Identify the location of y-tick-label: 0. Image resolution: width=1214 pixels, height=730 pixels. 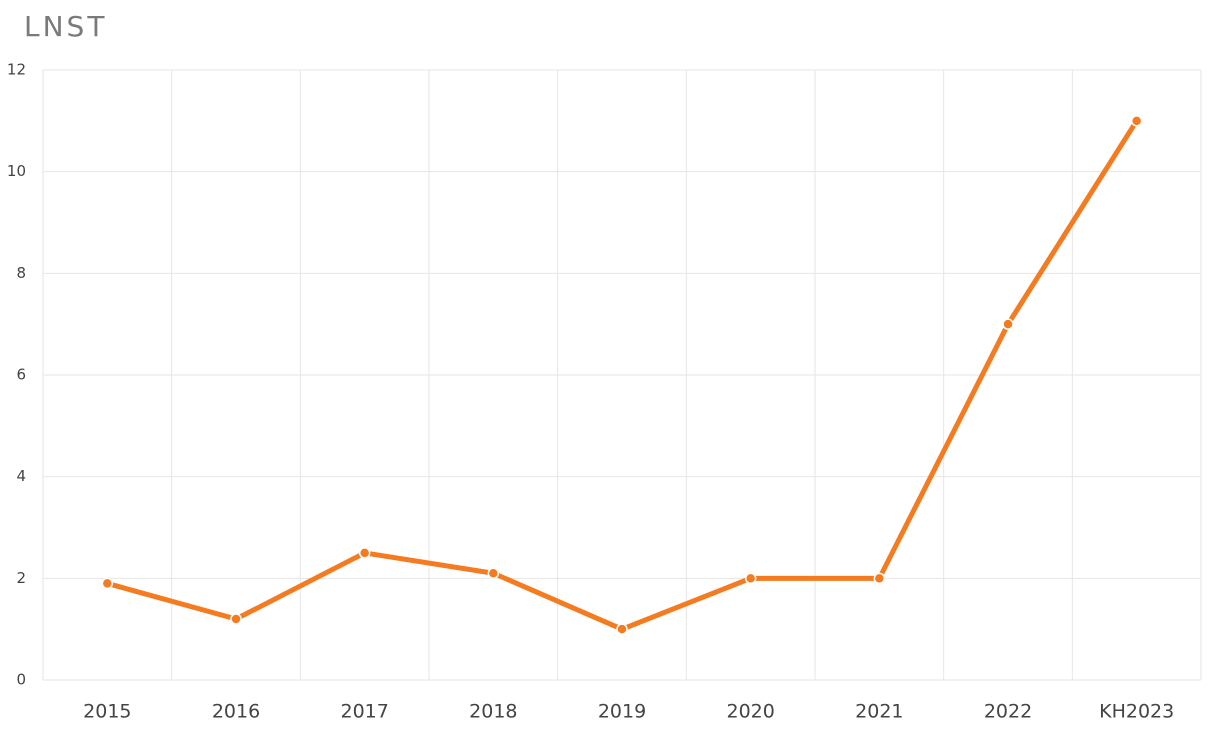
(21, 680).